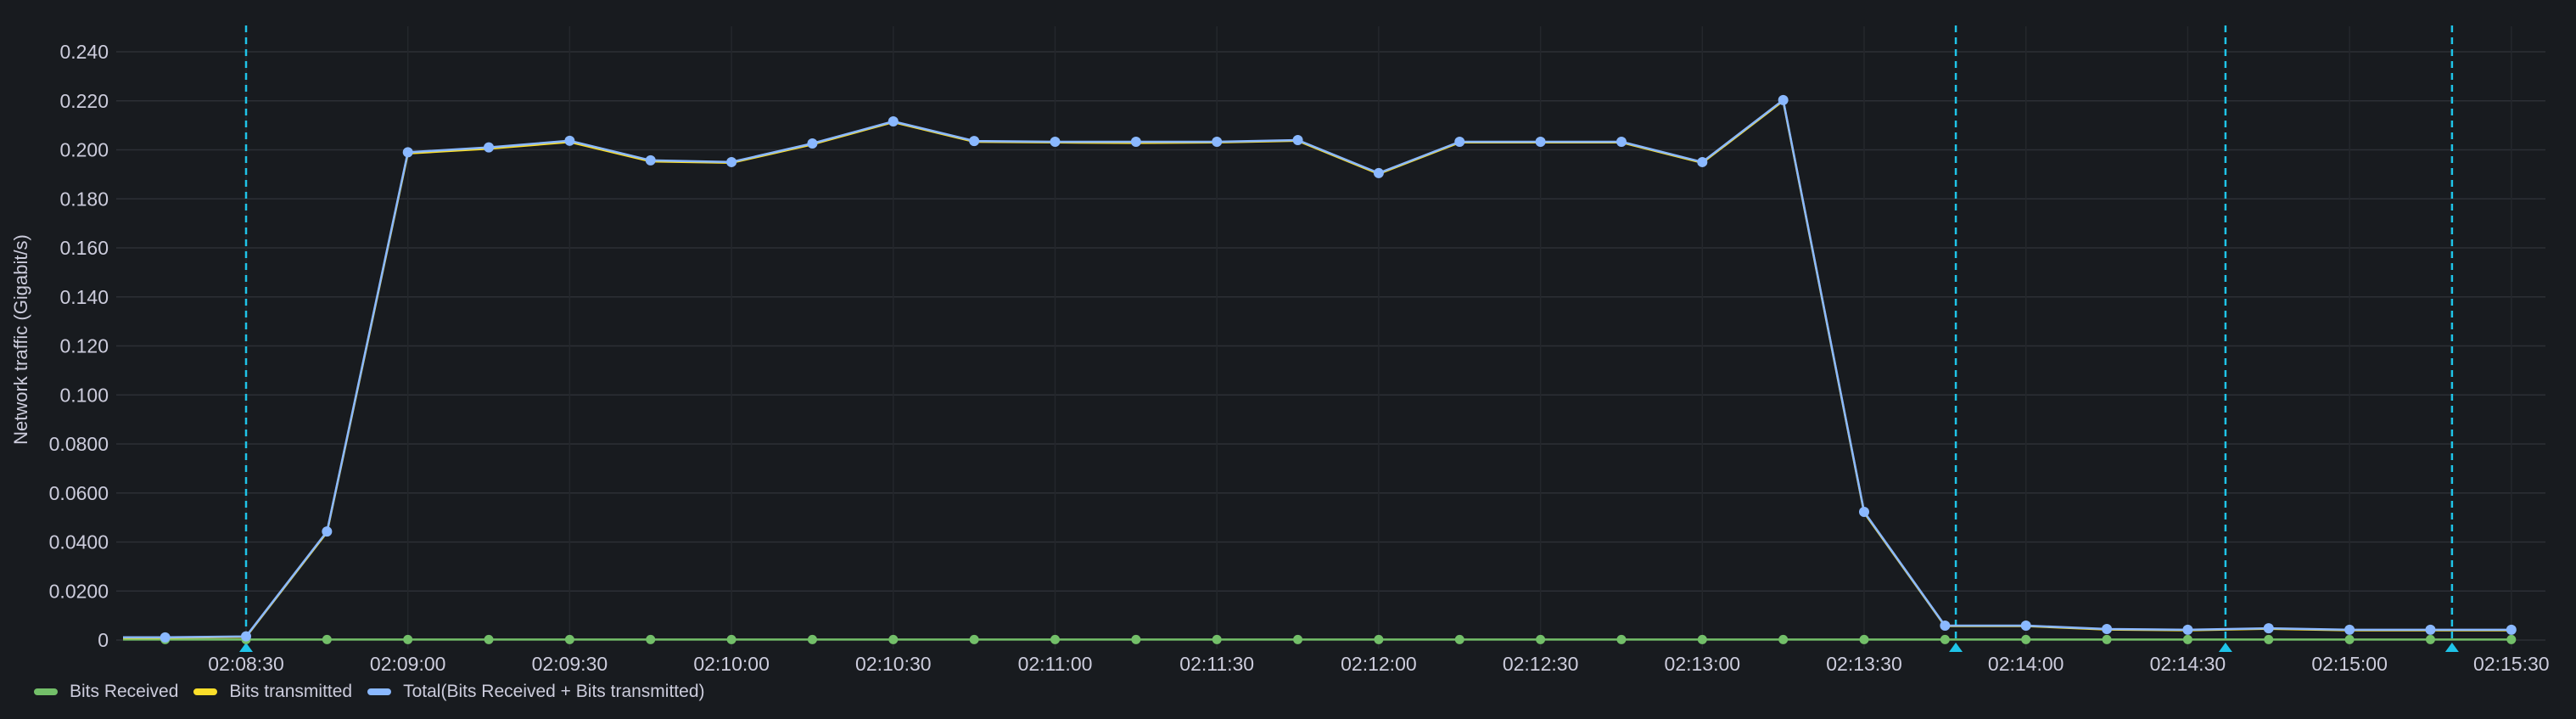  What do you see at coordinates (554, 691) in the screenshot?
I see `legend-label: Total(Bits Received + Bits transmitted)` at bounding box center [554, 691].